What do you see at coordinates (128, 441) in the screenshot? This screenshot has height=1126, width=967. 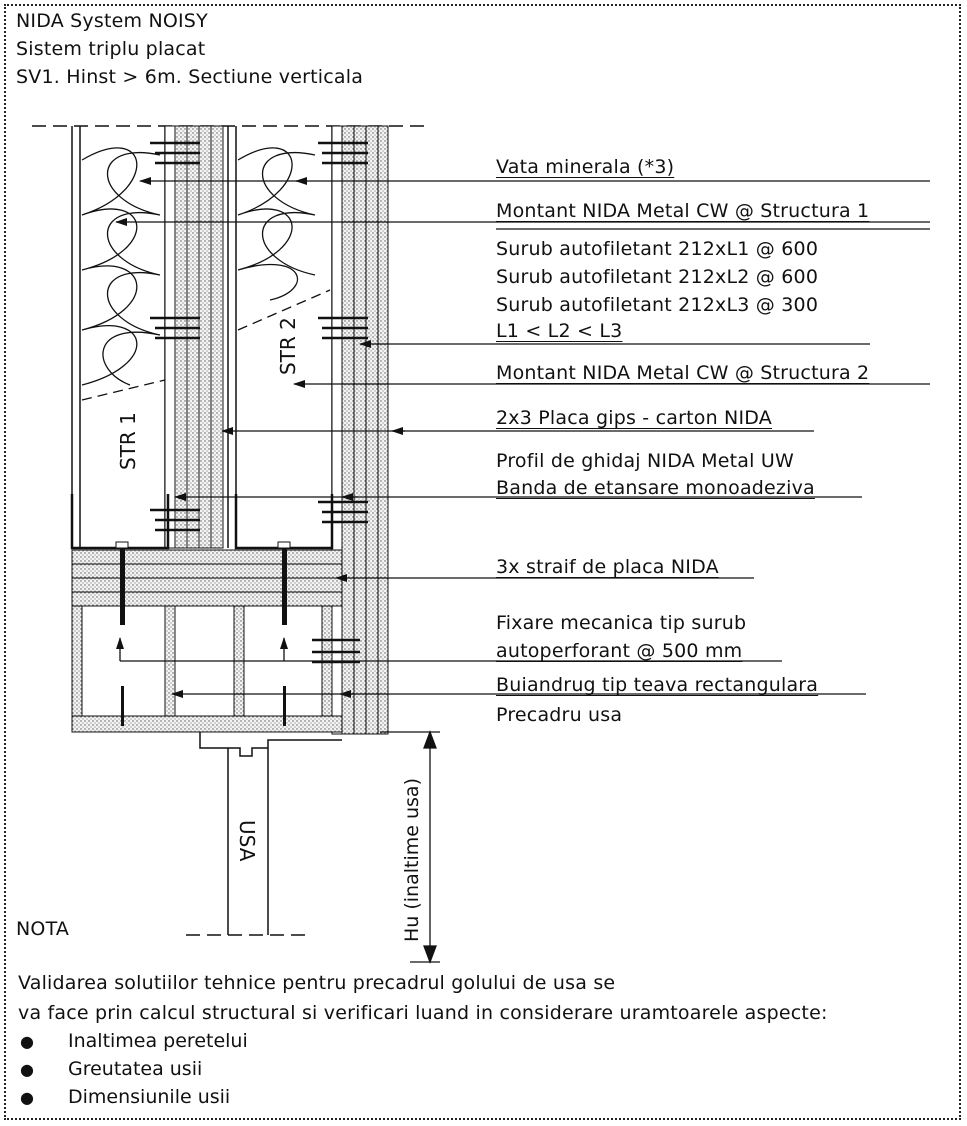 I see `str1-label: STR 1` at bounding box center [128, 441].